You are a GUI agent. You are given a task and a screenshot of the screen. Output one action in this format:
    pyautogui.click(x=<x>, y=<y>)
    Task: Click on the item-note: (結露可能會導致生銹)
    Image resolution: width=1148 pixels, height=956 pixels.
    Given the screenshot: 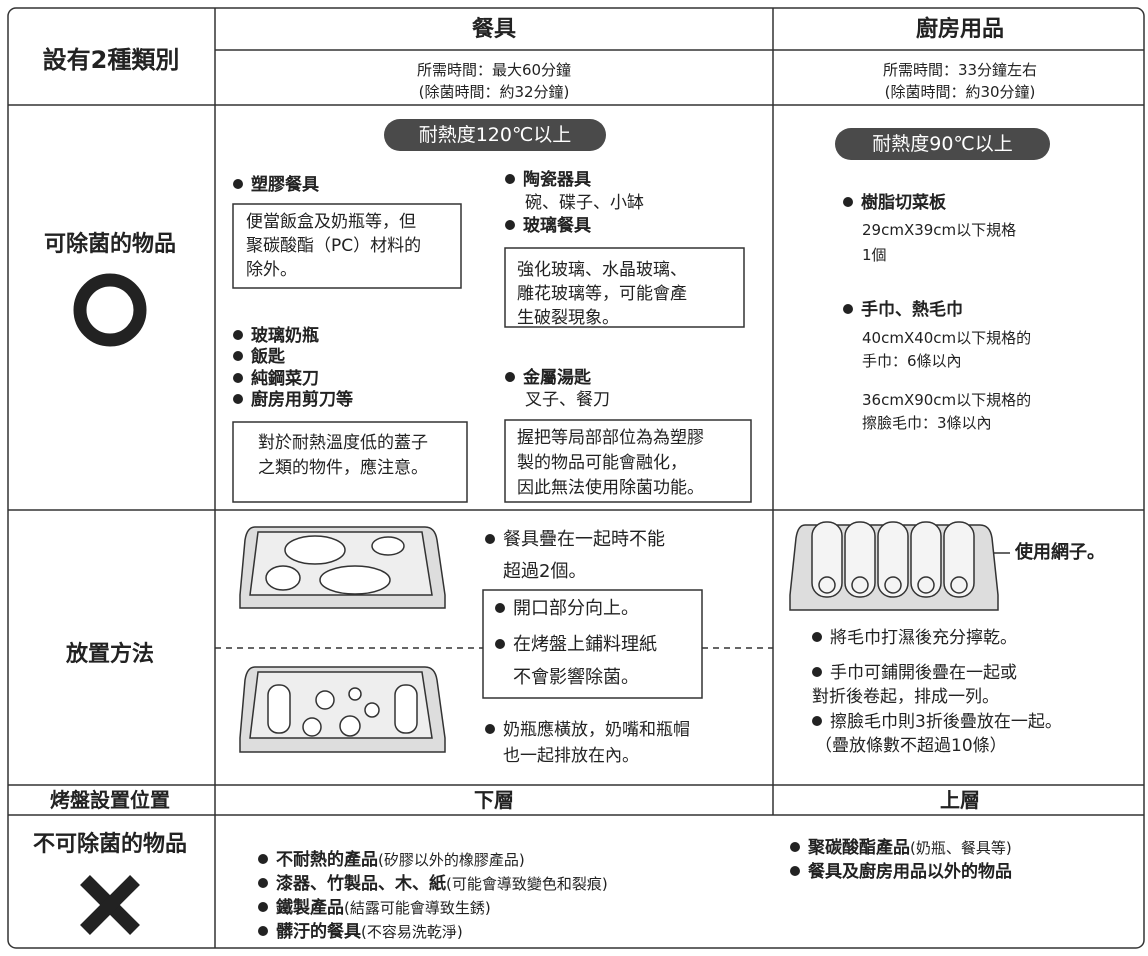 What is the action you would take?
    pyautogui.click(x=417, y=908)
    